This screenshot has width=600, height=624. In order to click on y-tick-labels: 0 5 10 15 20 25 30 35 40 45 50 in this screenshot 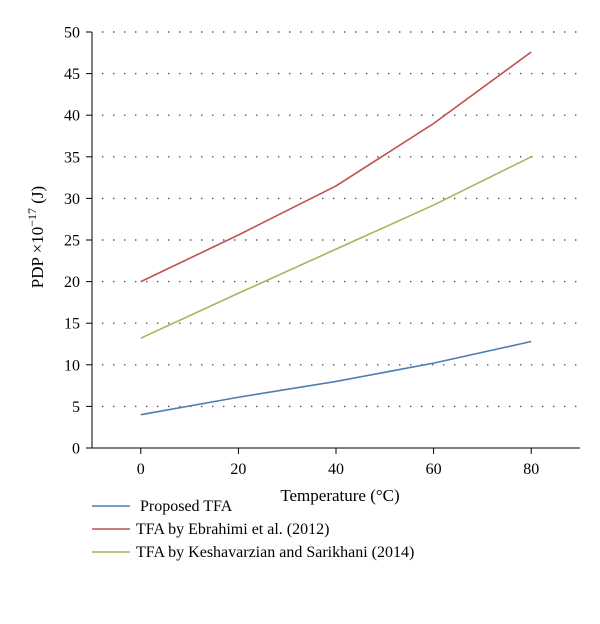, I will do `click(72, 241)`.